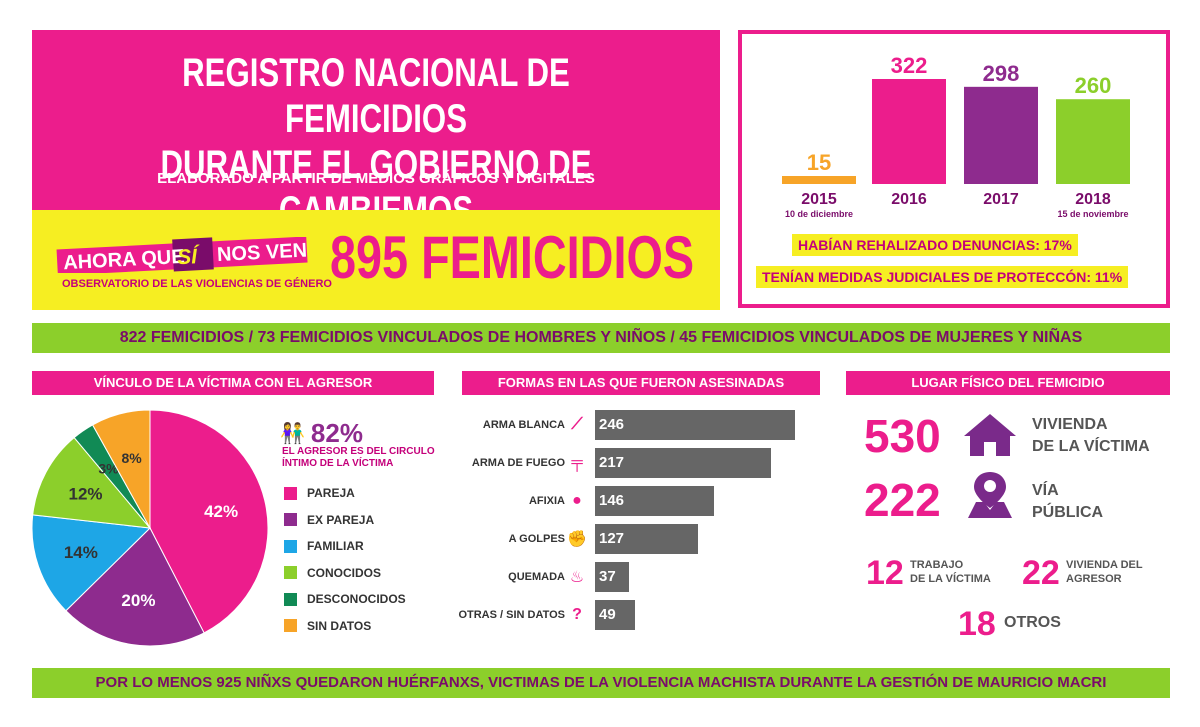 This screenshot has width=1200, height=727. I want to click on agresor-label-2: AGRESOR, so click(1094, 579).